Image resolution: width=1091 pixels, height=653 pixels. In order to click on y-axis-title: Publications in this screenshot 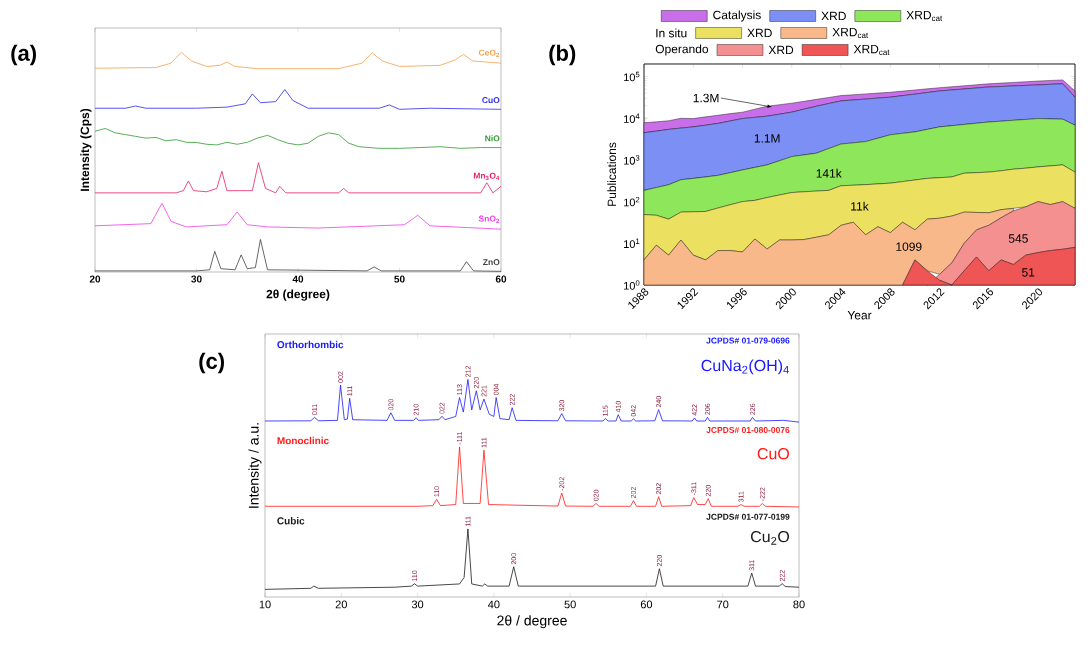, I will do `click(612, 174)`.